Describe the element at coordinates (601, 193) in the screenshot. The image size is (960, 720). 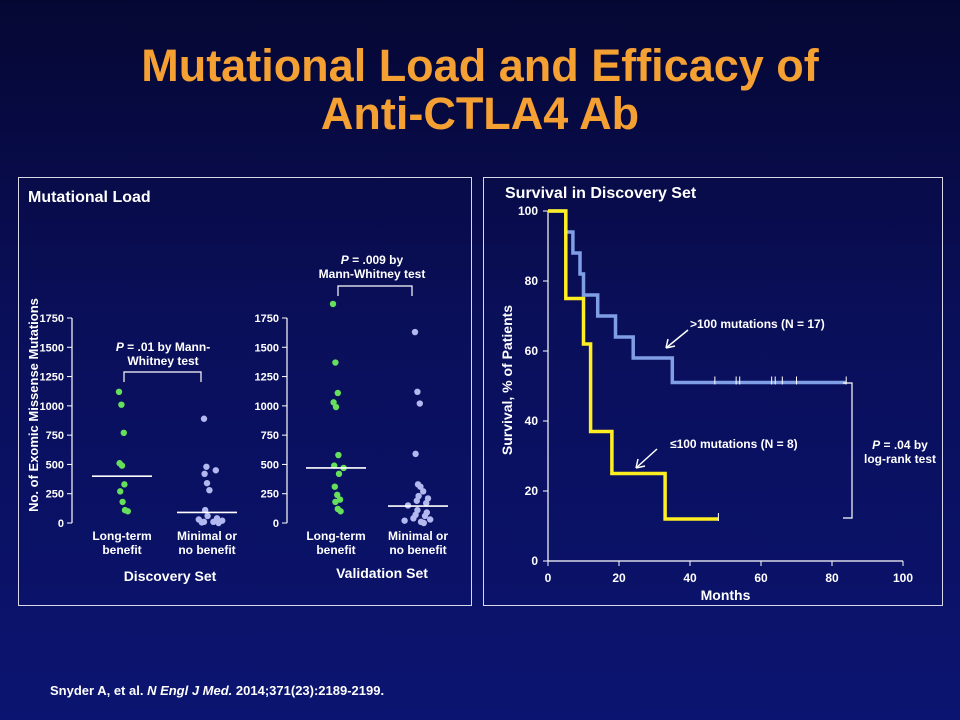
I see `survival-heading: Survival in Discovery Set` at that location.